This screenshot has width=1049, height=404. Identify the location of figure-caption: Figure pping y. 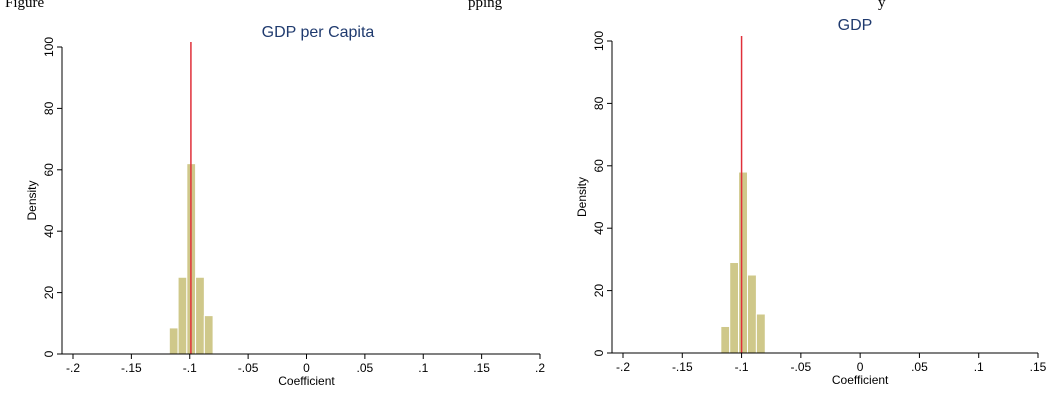
(524, 7).